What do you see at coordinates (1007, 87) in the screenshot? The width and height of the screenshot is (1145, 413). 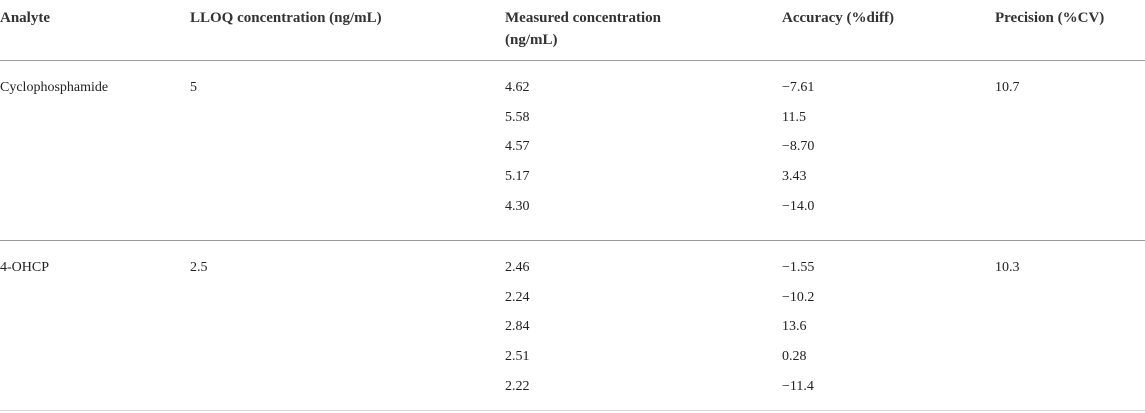 I see `precision: 10.7` at bounding box center [1007, 87].